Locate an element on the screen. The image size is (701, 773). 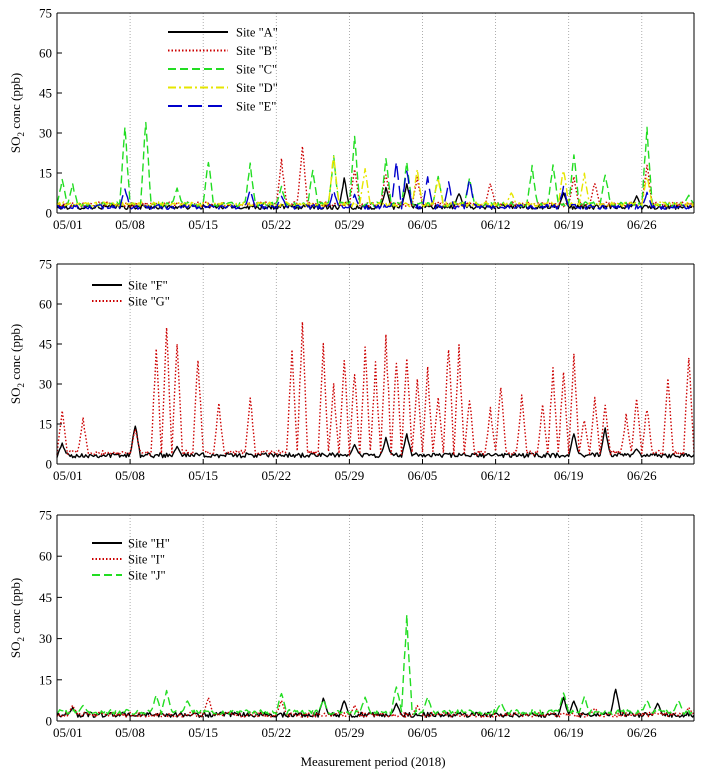
legend: Site "F" Site "G" is located at coordinates (131, 294).